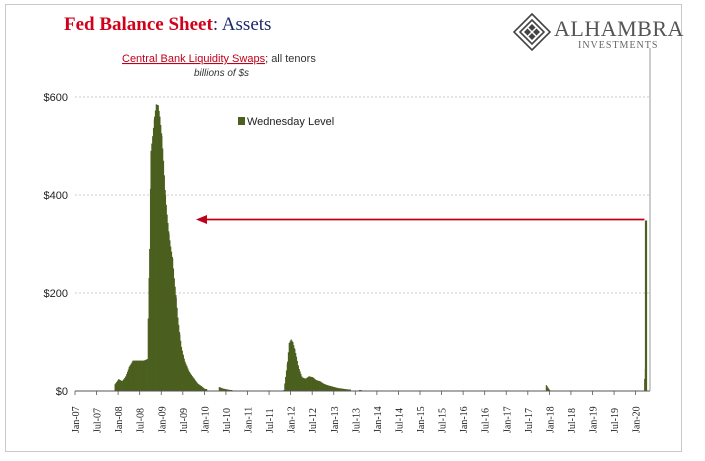 The width and height of the screenshot is (705, 461). Describe the element at coordinates (420, 219) in the screenshot. I see `annotation-arrow` at that location.